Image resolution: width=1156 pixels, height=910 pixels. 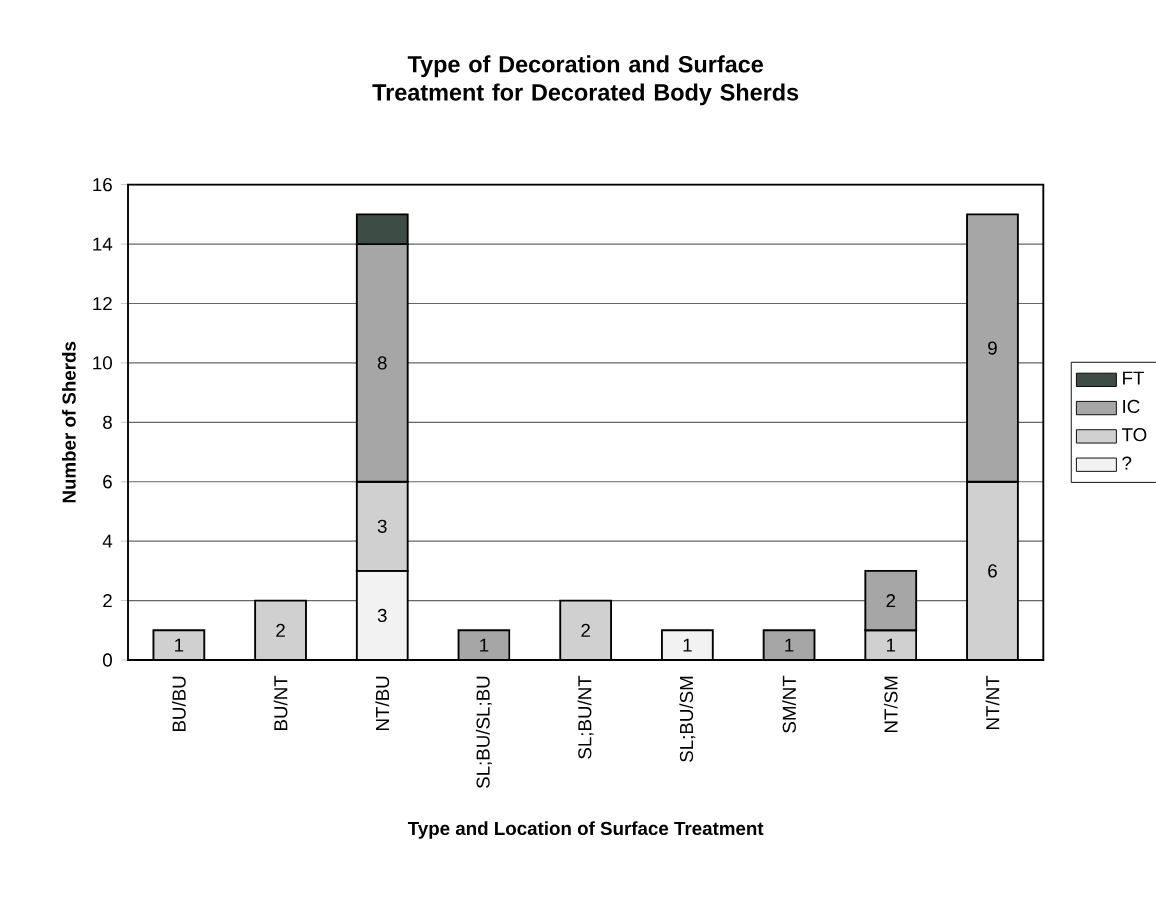 What do you see at coordinates (178, 704) in the screenshot?
I see `x-tick-label: BU/BU` at bounding box center [178, 704].